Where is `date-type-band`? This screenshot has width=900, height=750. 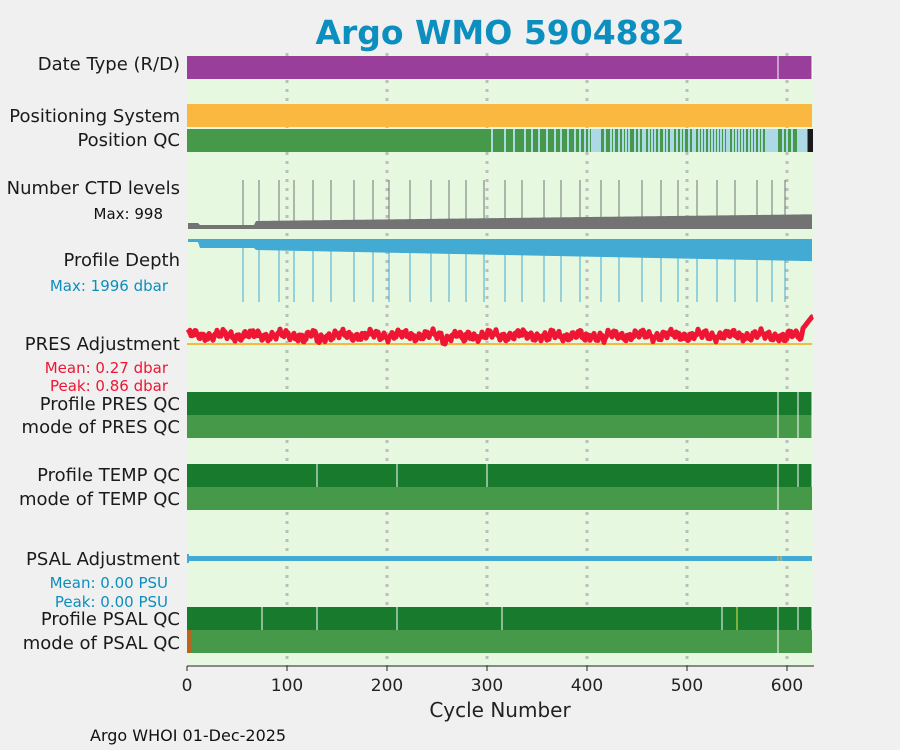 date-type-band is located at coordinates (499, 67).